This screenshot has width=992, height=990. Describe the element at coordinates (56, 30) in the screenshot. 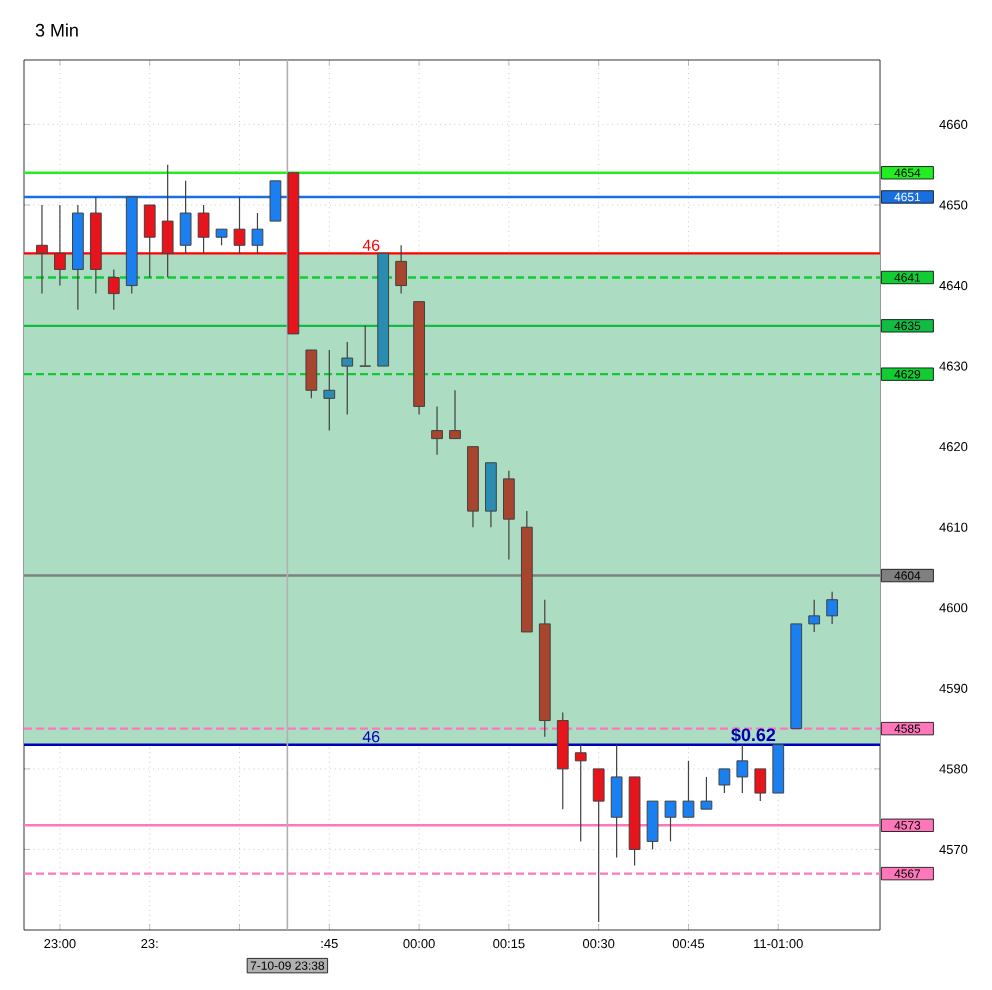

I see `chart-title: 3 Min` at that location.